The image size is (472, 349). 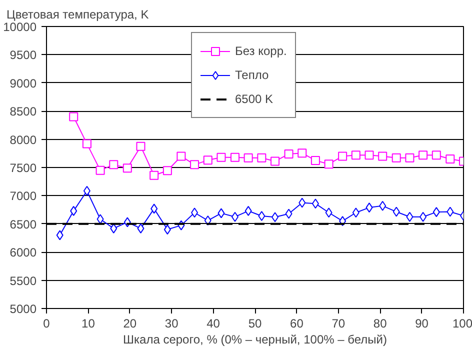 What do you see at coordinates (380, 323) in the screenshot?
I see `x-tick-label: 80` at bounding box center [380, 323].